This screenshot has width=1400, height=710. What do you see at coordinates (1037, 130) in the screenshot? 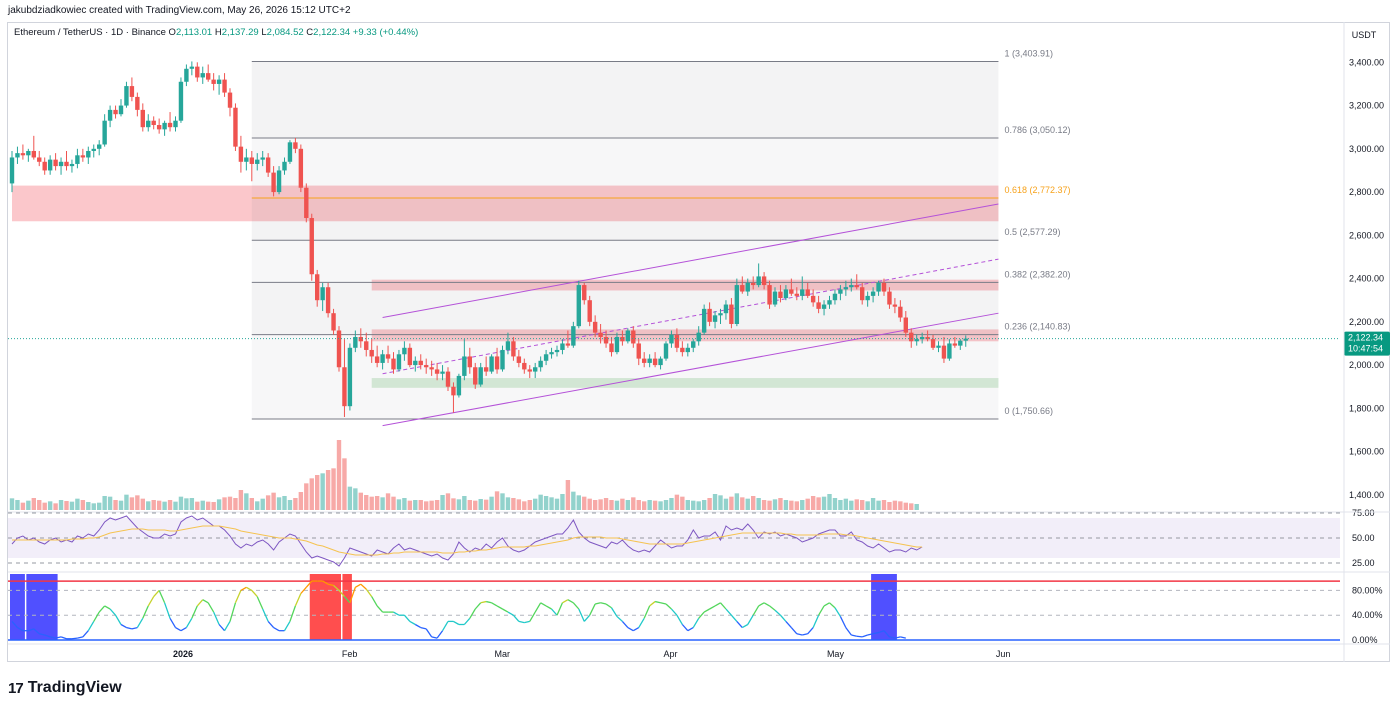
I see `fib-label-1: 0.786 (3,050.12)` at bounding box center [1037, 130].